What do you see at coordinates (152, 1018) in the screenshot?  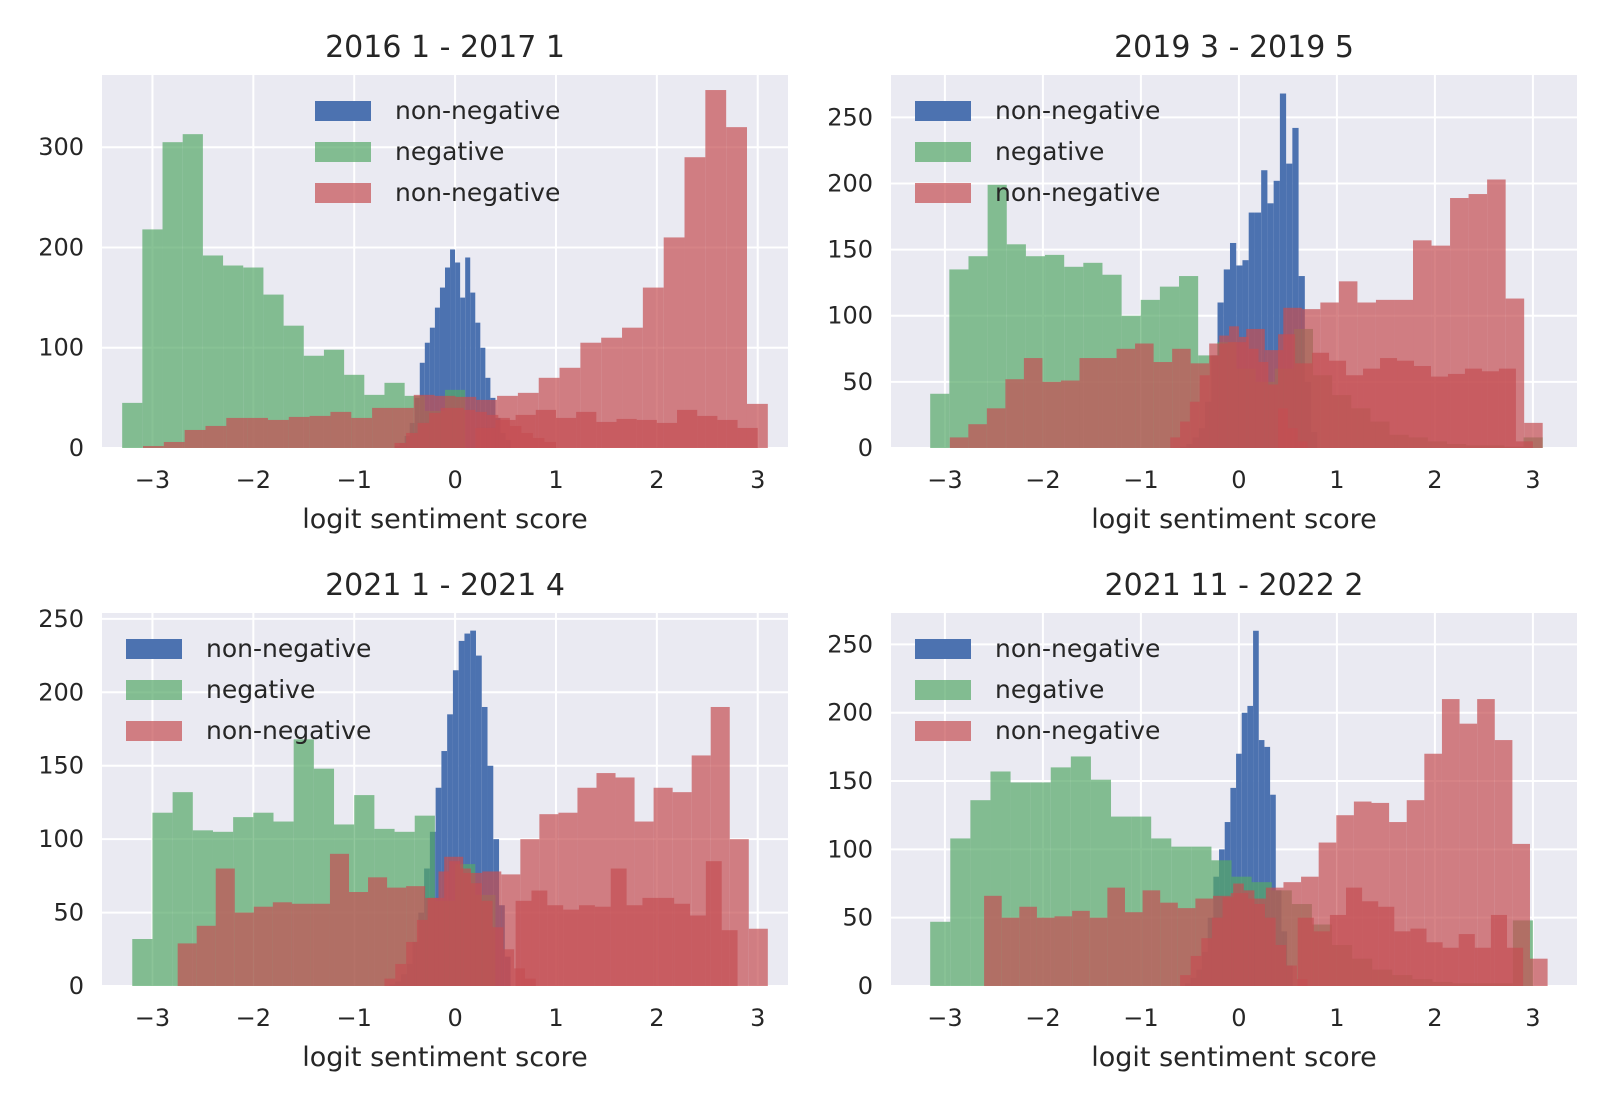 I see `x-tick-label: −3` at bounding box center [152, 1018].